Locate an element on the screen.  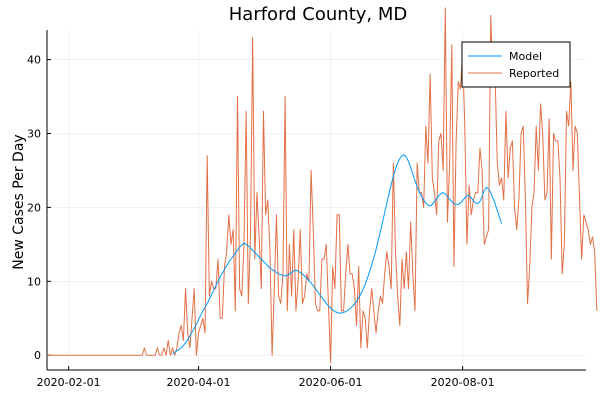
x-tick-label: 2020-06-01 is located at coordinates (331, 382).